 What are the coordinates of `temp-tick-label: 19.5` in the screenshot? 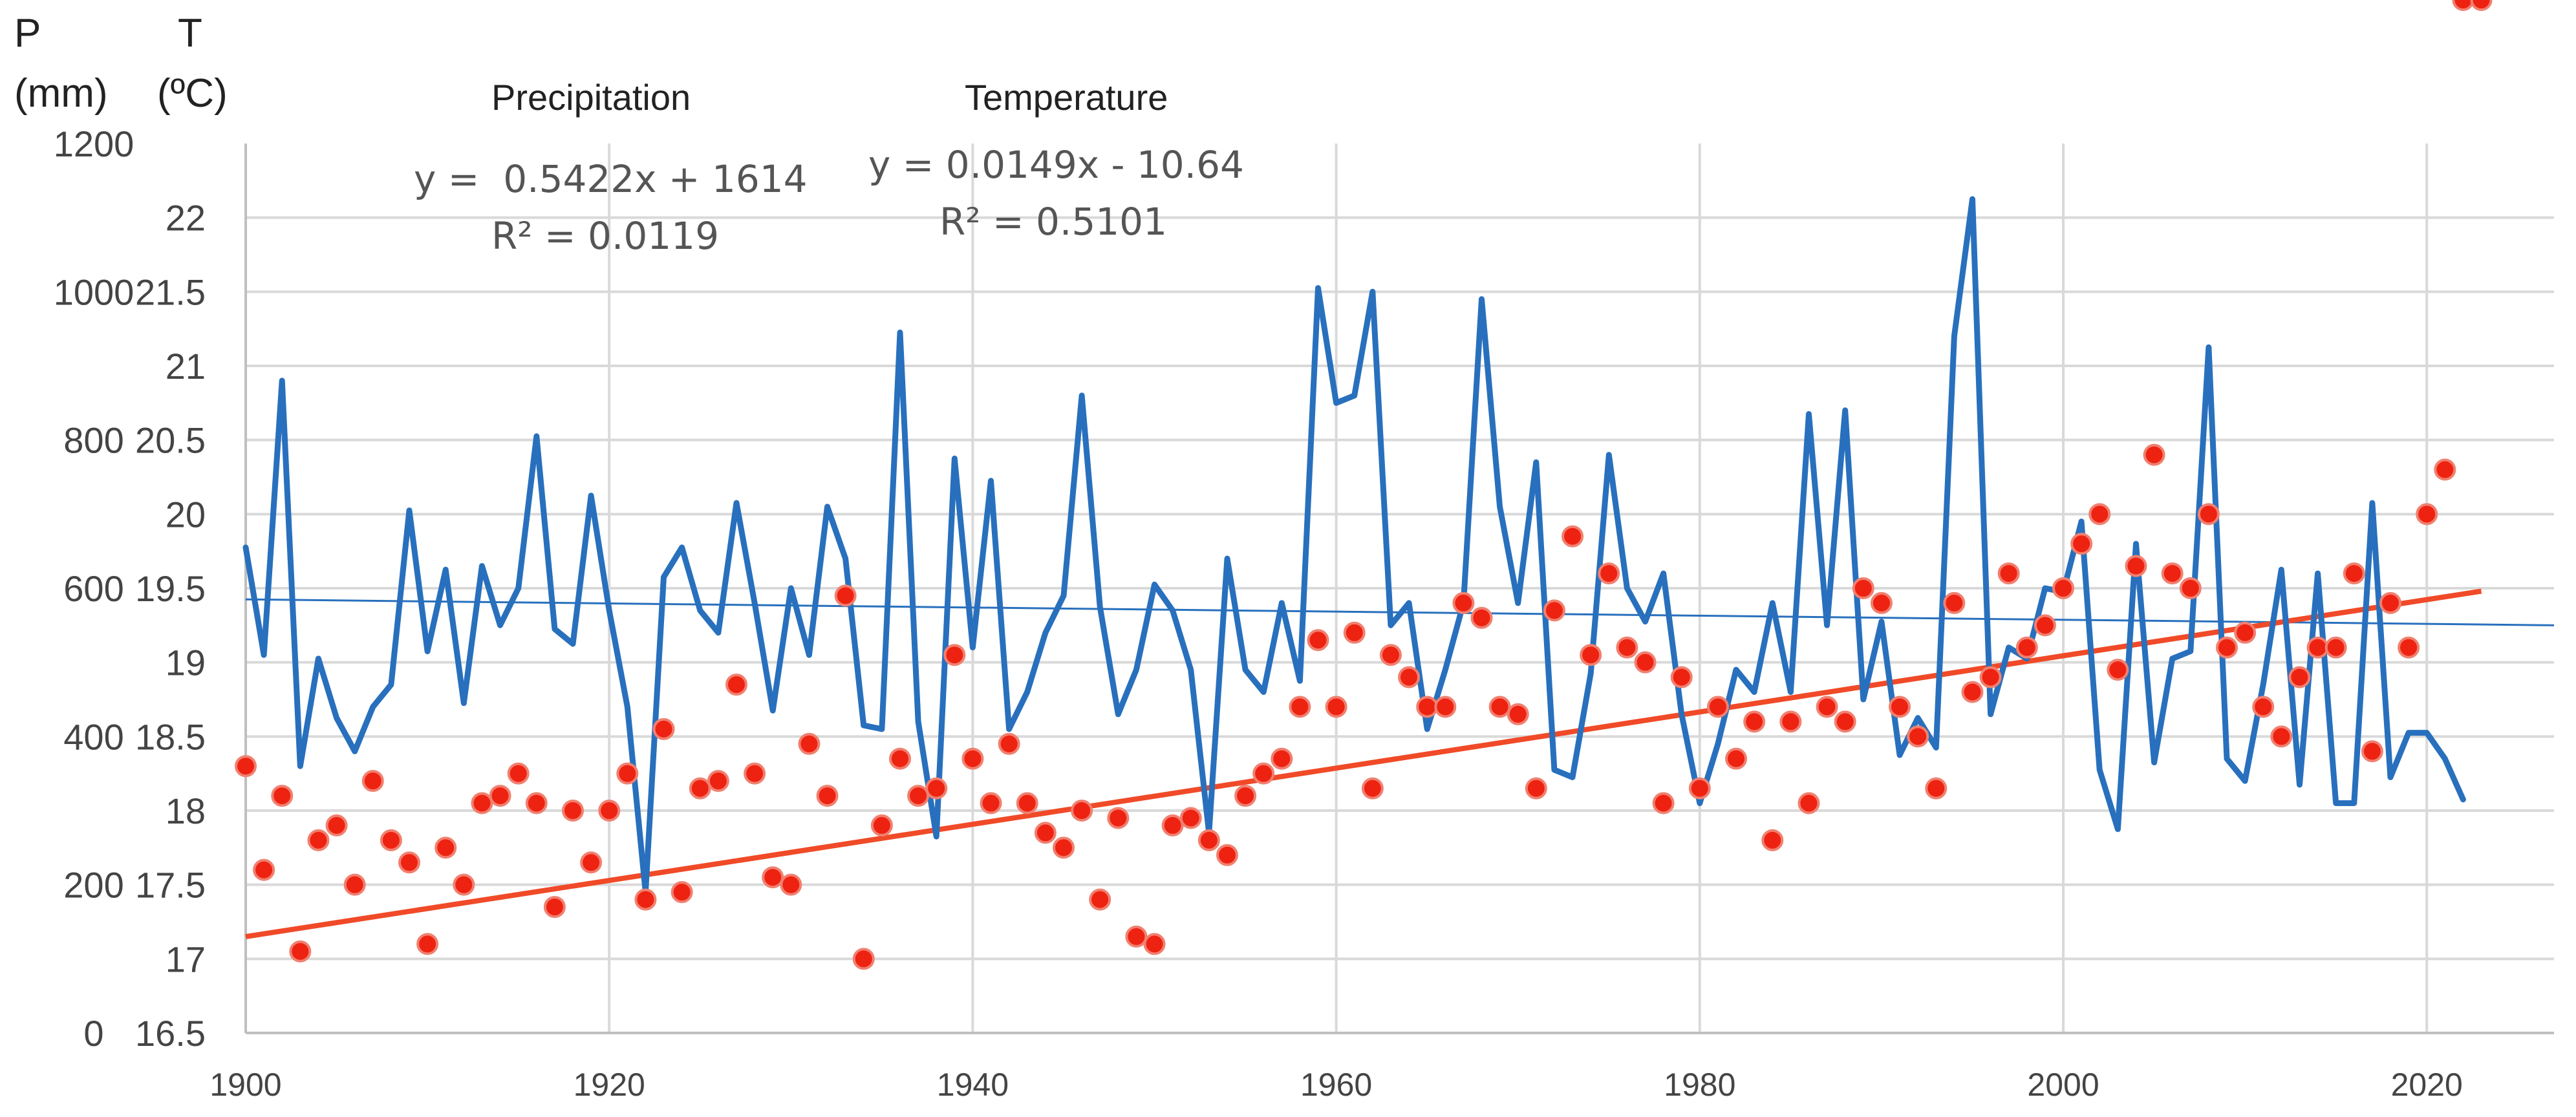 It's located at (170, 588).